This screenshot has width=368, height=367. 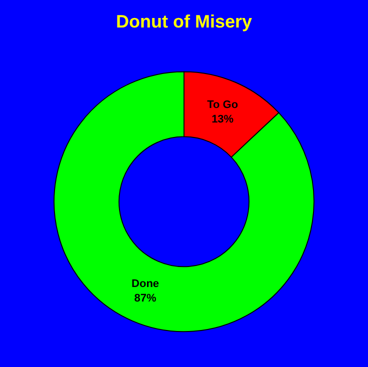 I want to click on chart-title: Donut of Misery, so click(x=184, y=21).